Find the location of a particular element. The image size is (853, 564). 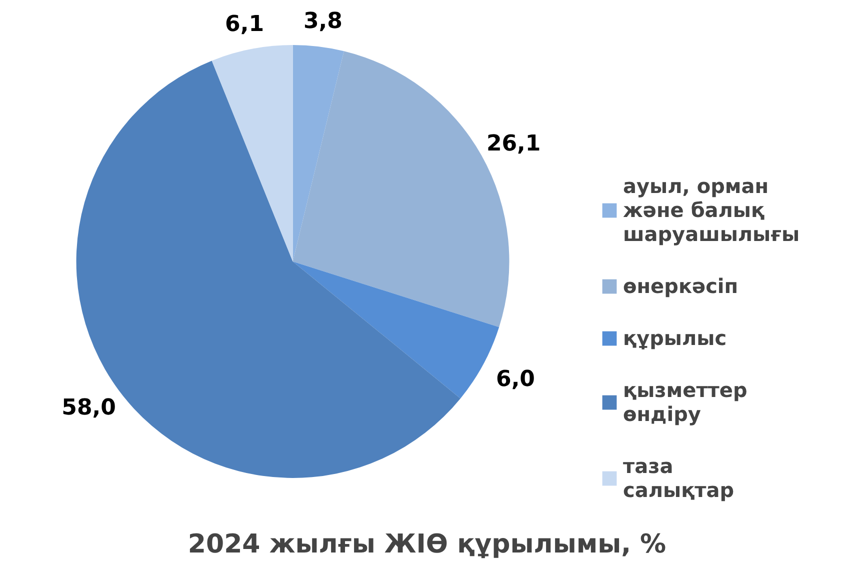

data-label: 26,1 is located at coordinates (513, 144).